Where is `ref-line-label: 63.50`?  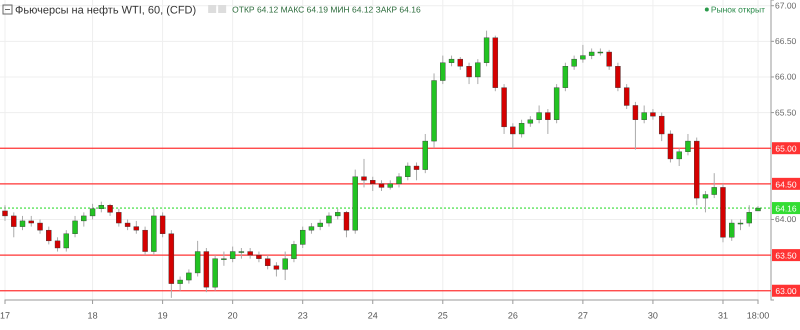 ref-line-label: 63.50 is located at coordinates (786, 255).